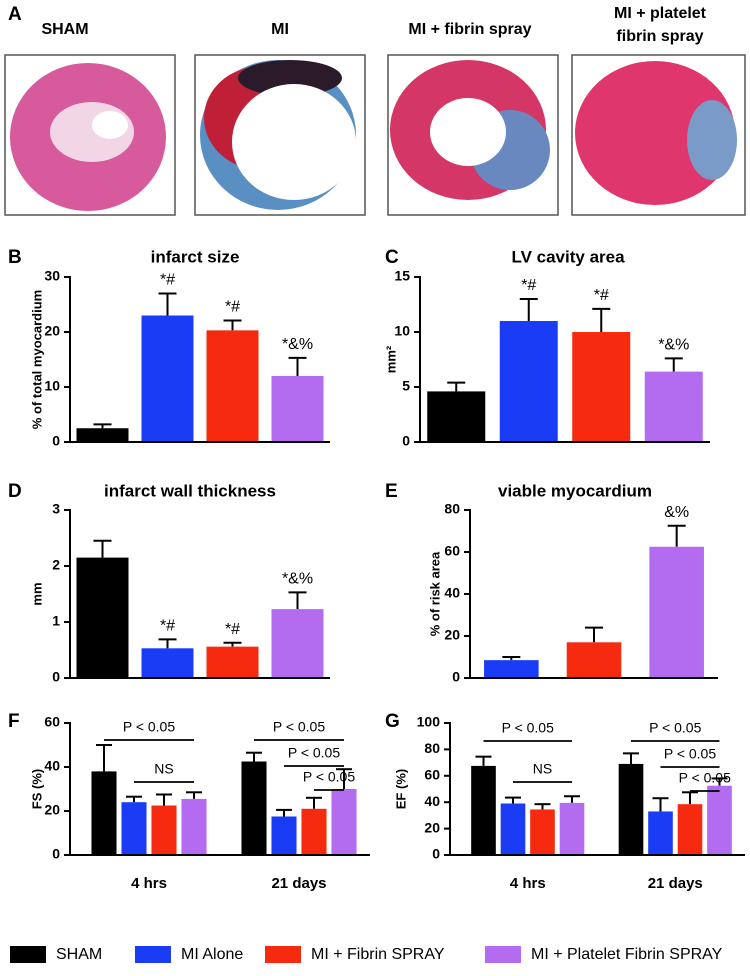 The width and height of the screenshot is (750, 976). Describe the element at coordinates (212, 954) in the screenshot. I see `legend-label: MI Alone` at that location.